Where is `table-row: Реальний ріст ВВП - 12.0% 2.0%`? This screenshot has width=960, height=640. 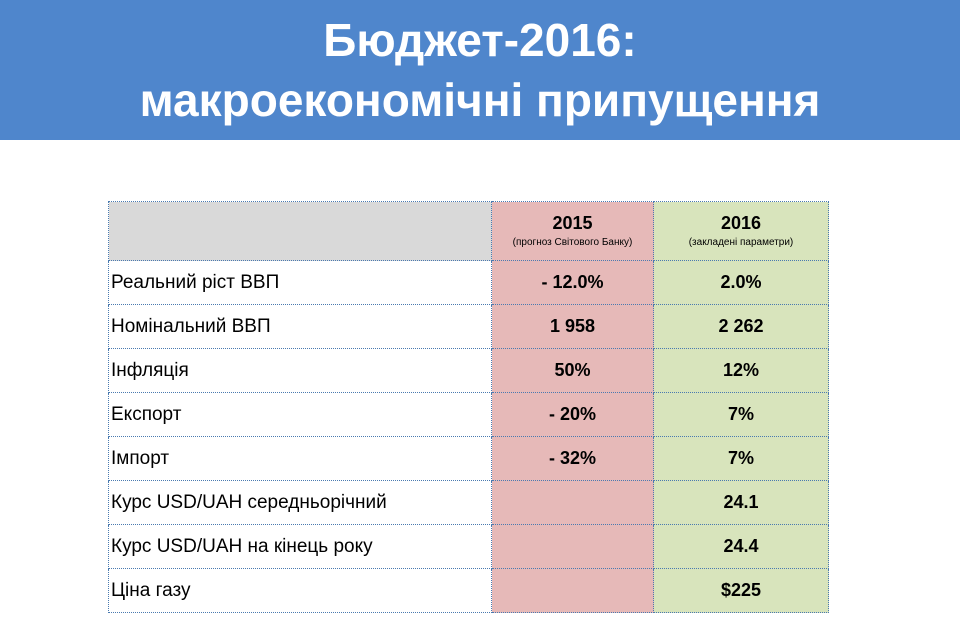
table-row: Реальний ріст ВВП - 12.0% 2.0% is located at coordinates (468, 282).